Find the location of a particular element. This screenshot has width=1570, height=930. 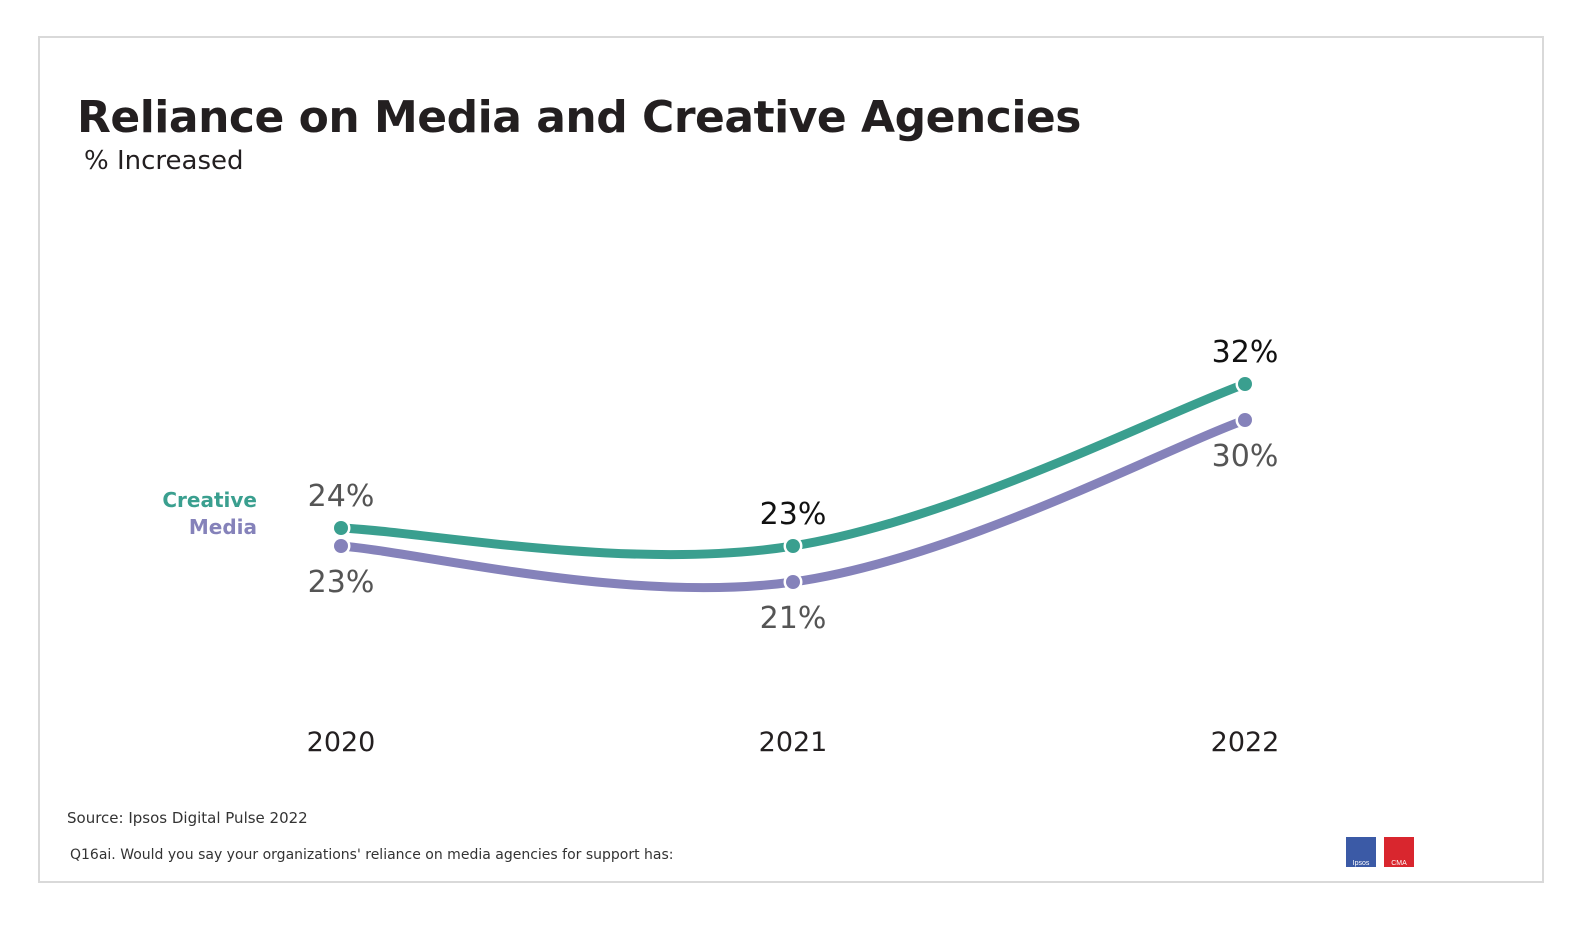

data-label-creative-2021: 23% is located at coordinates (793, 514).